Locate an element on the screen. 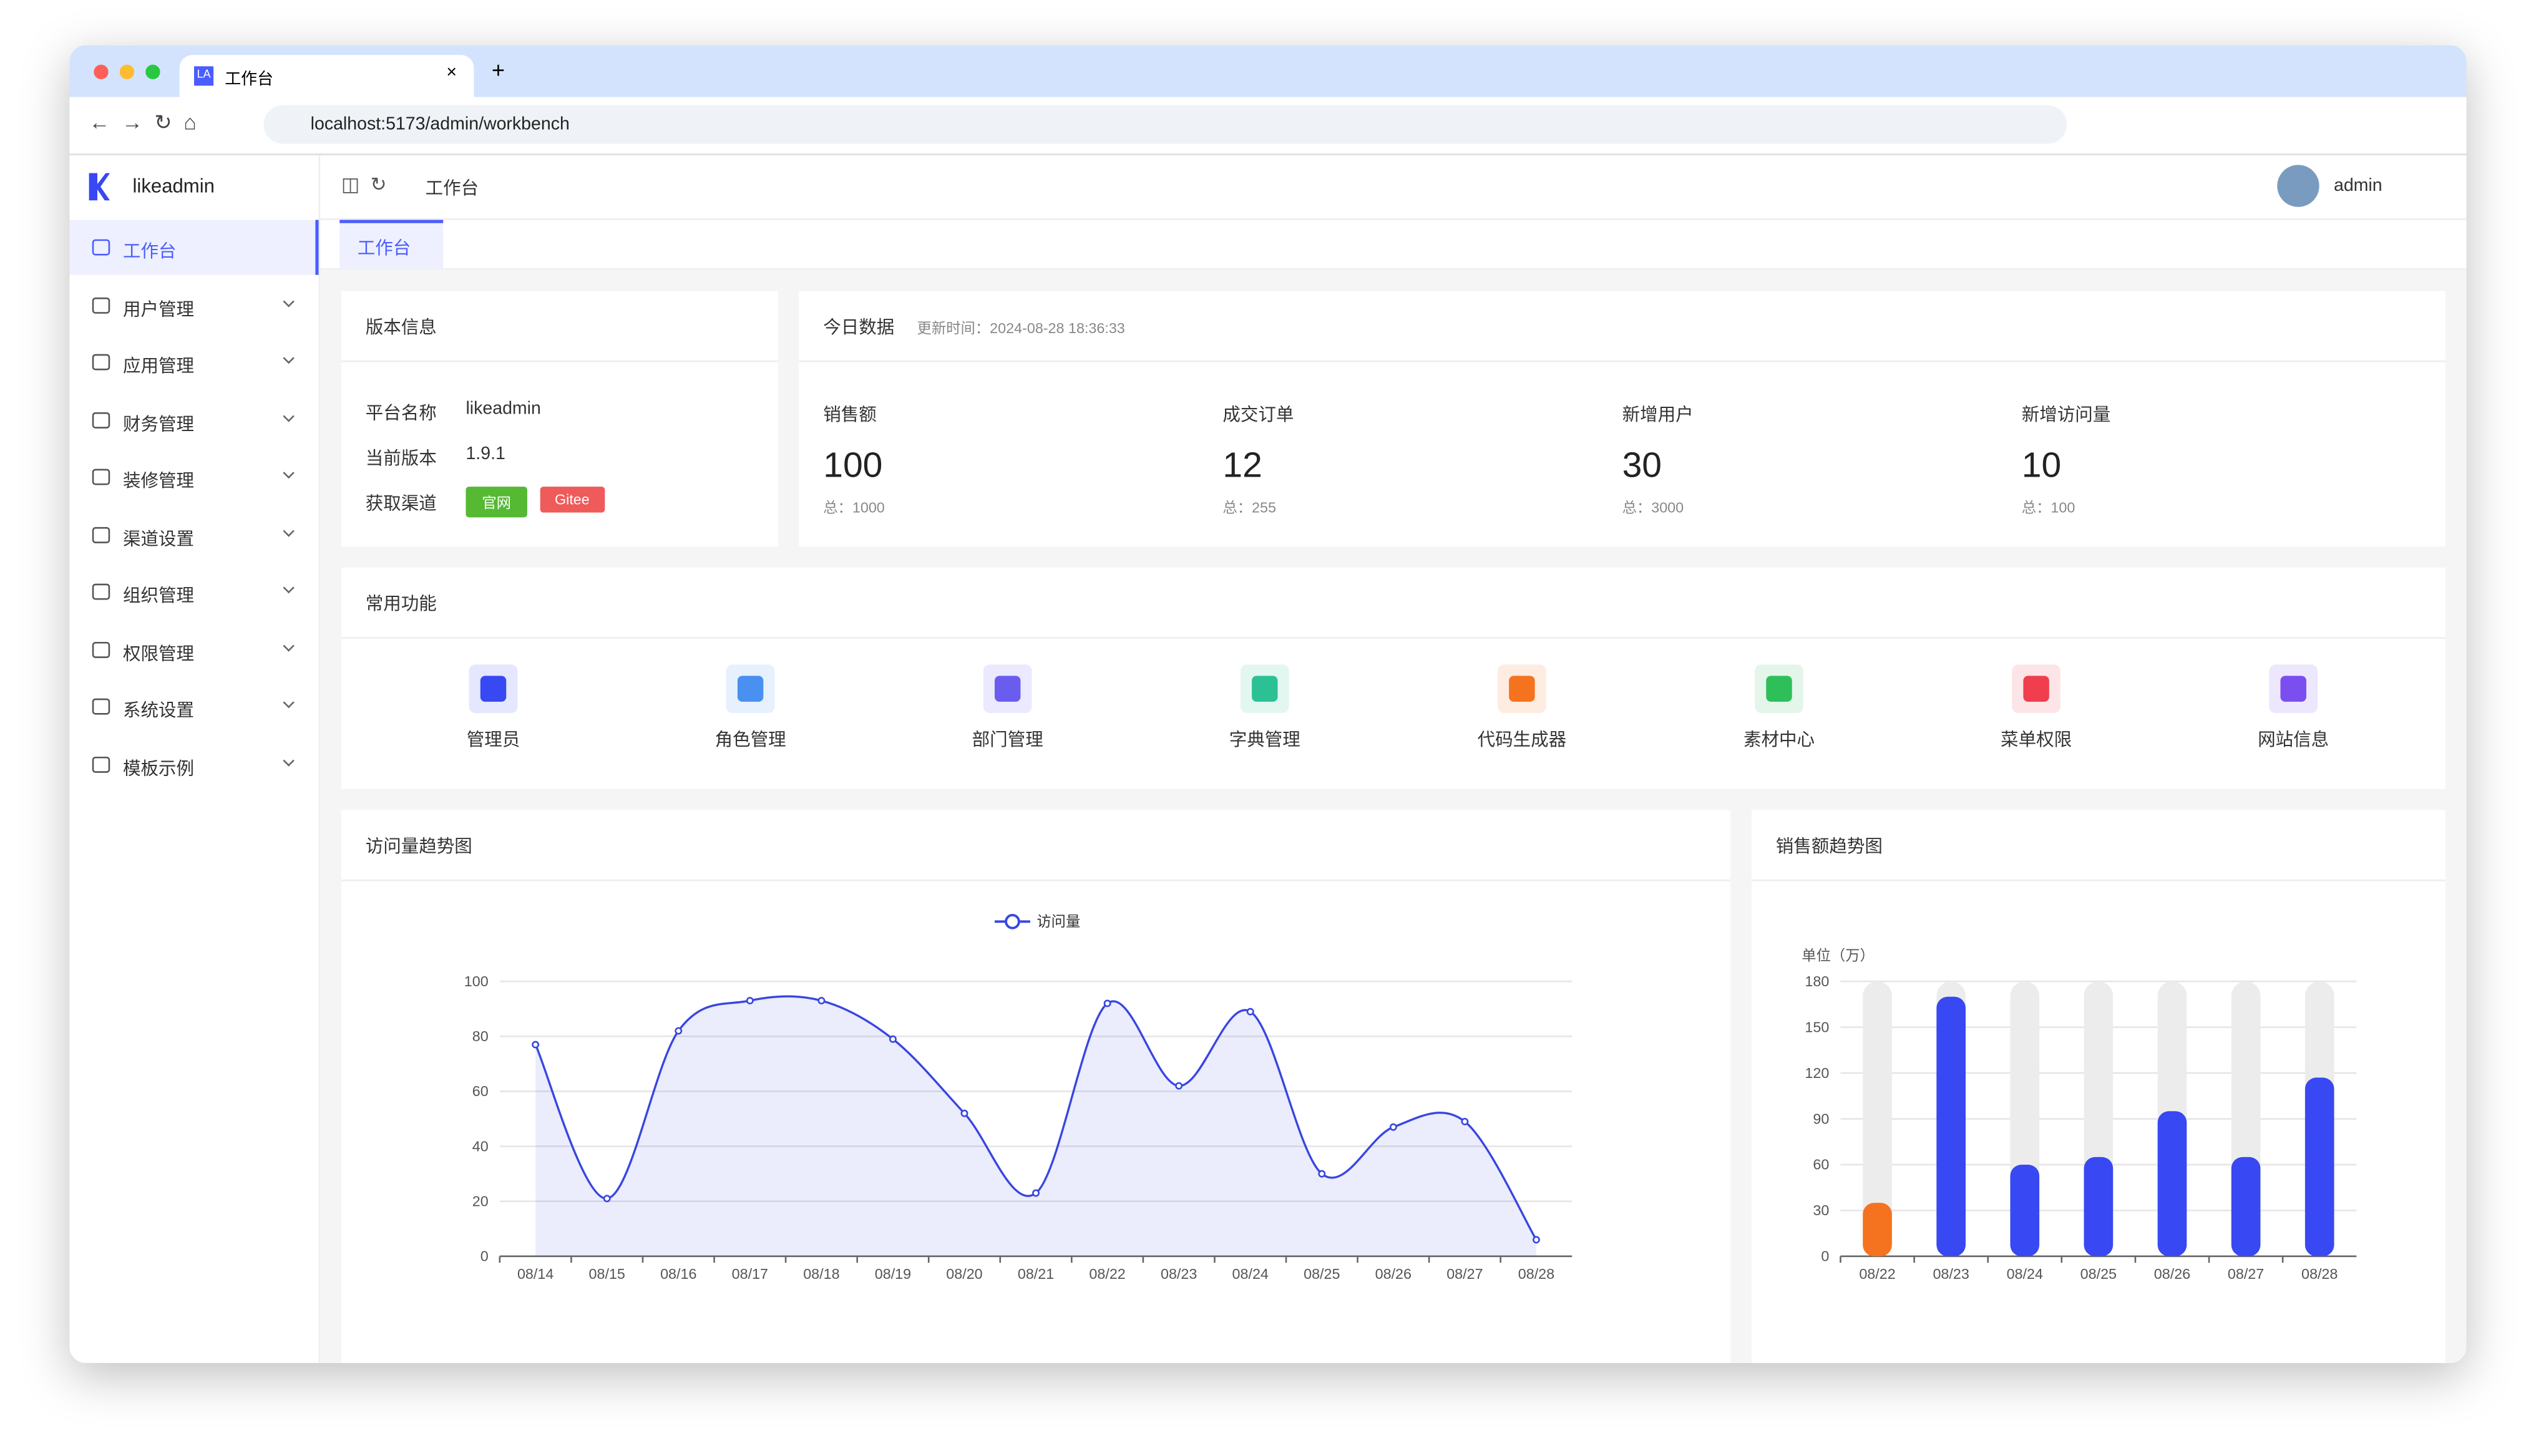  stat-value: 100 is located at coordinates (853, 465).